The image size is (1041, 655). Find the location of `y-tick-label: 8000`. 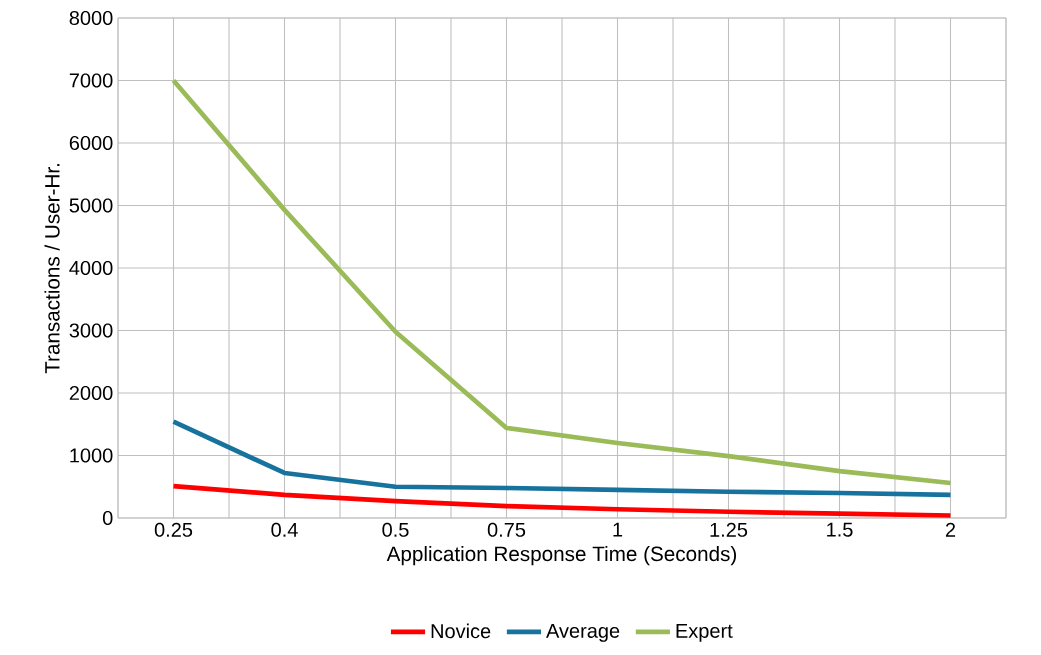

y-tick-label: 8000 is located at coordinates (91, 18).